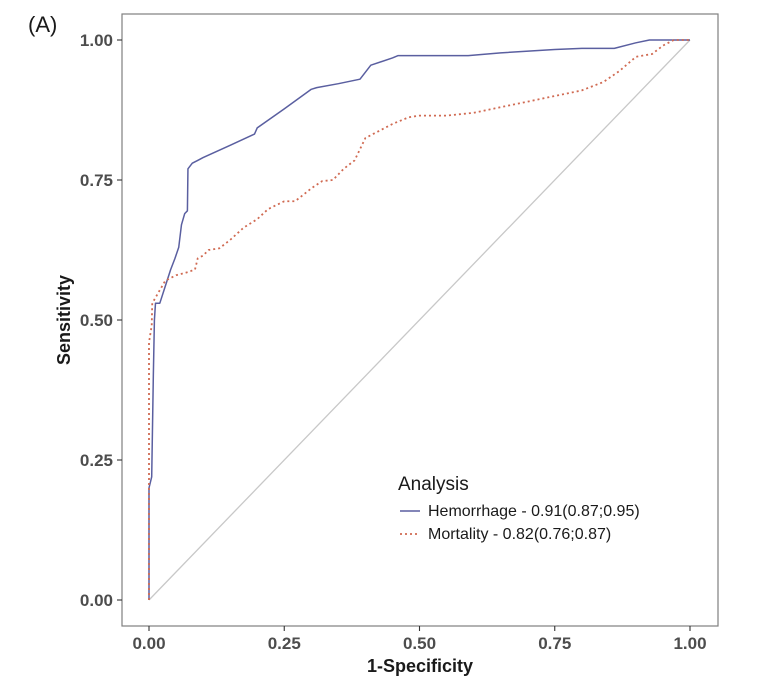 This screenshot has width=772, height=696. Describe the element at coordinates (148, 643) in the screenshot. I see `x-tick-label: 0.00` at that location.